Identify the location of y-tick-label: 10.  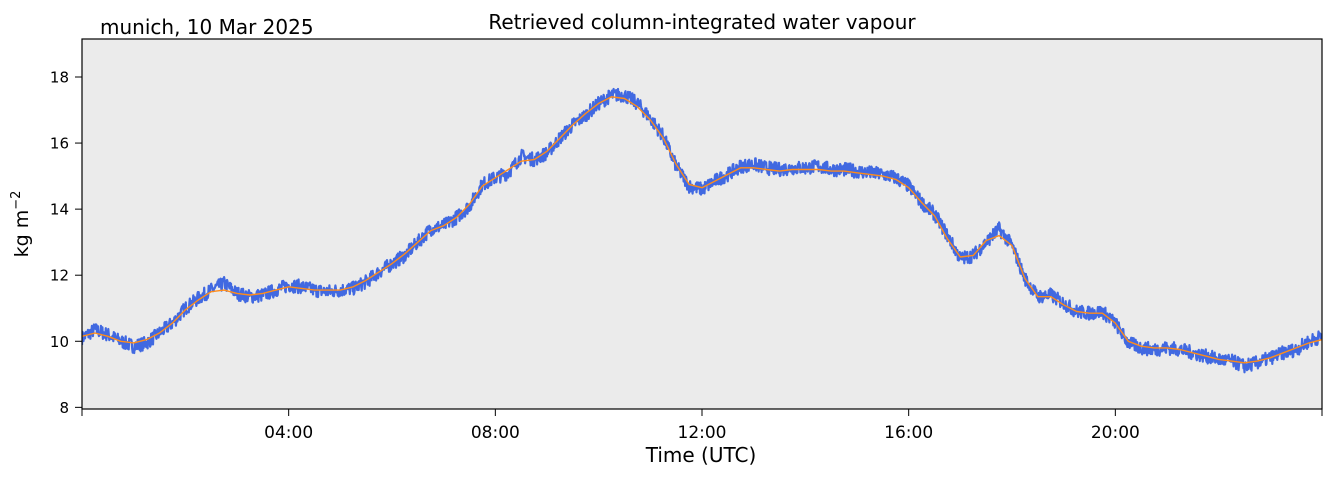
(59, 342).